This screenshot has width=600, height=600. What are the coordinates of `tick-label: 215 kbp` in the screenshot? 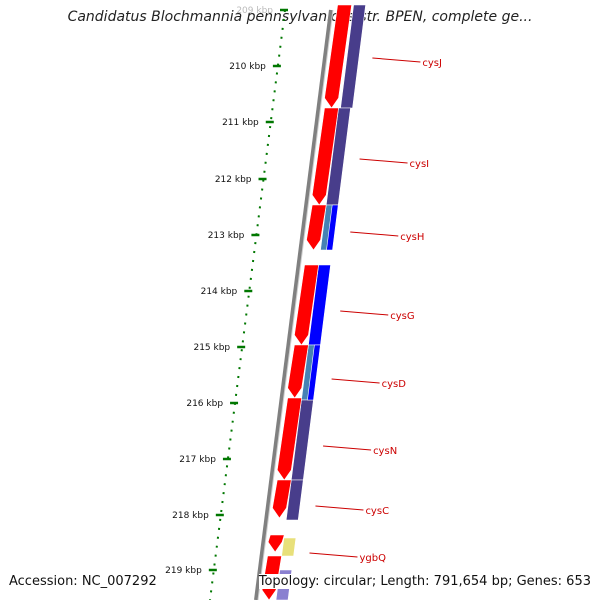 It's located at (211, 348).